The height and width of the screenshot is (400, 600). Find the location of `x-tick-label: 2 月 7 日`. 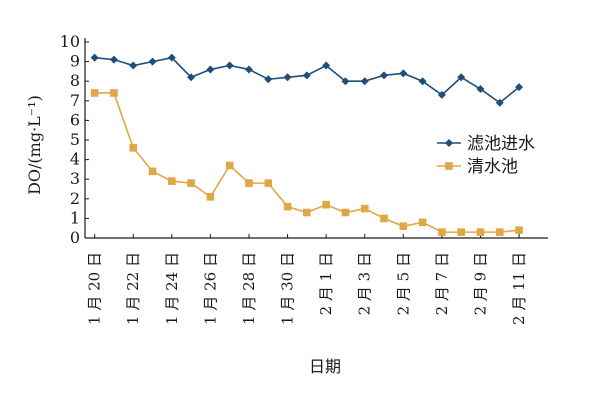

x-tick-label: 2 月 7 日 is located at coordinates (442, 283).